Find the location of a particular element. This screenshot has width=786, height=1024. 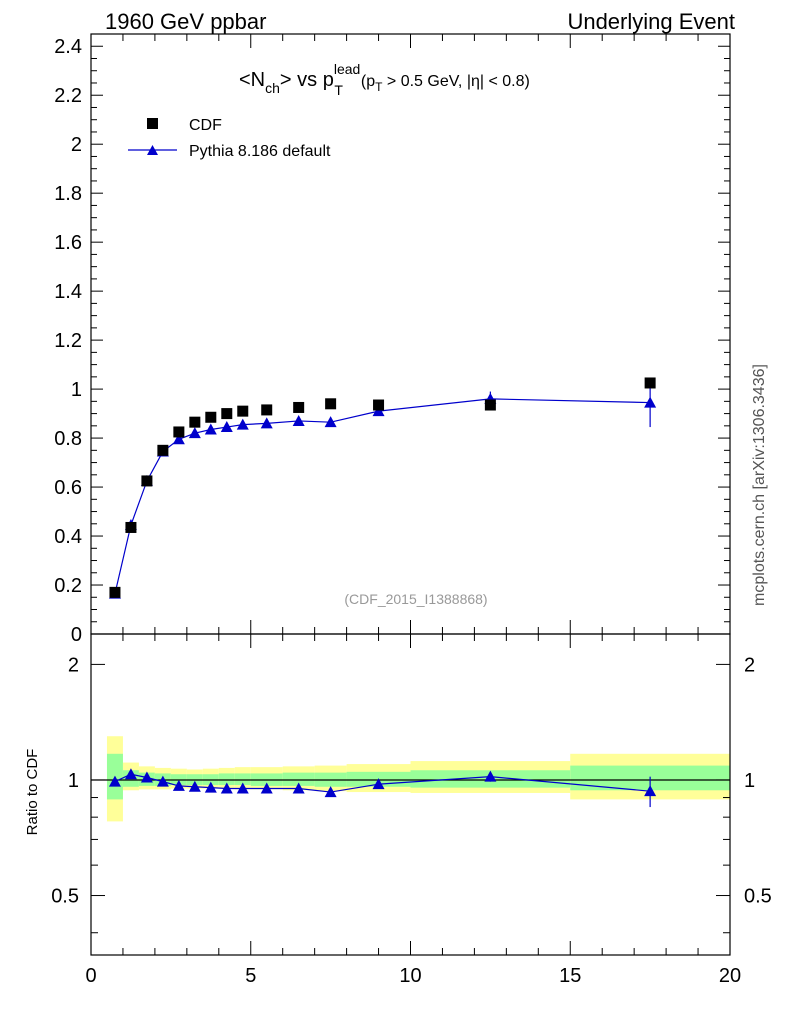

x-tick-label: 15 is located at coordinates (570, 976).